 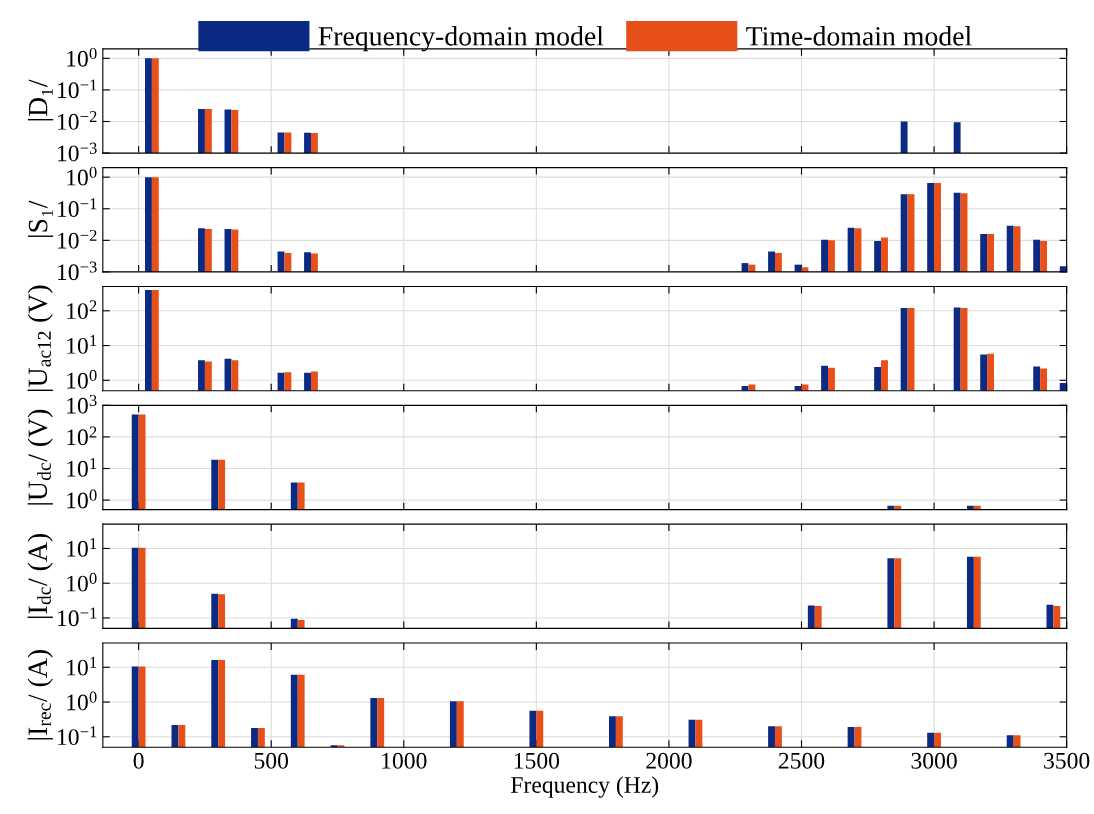 What do you see at coordinates (537, 760) in the screenshot?
I see `x-tick-label: 1500` at bounding box center [537, 760].